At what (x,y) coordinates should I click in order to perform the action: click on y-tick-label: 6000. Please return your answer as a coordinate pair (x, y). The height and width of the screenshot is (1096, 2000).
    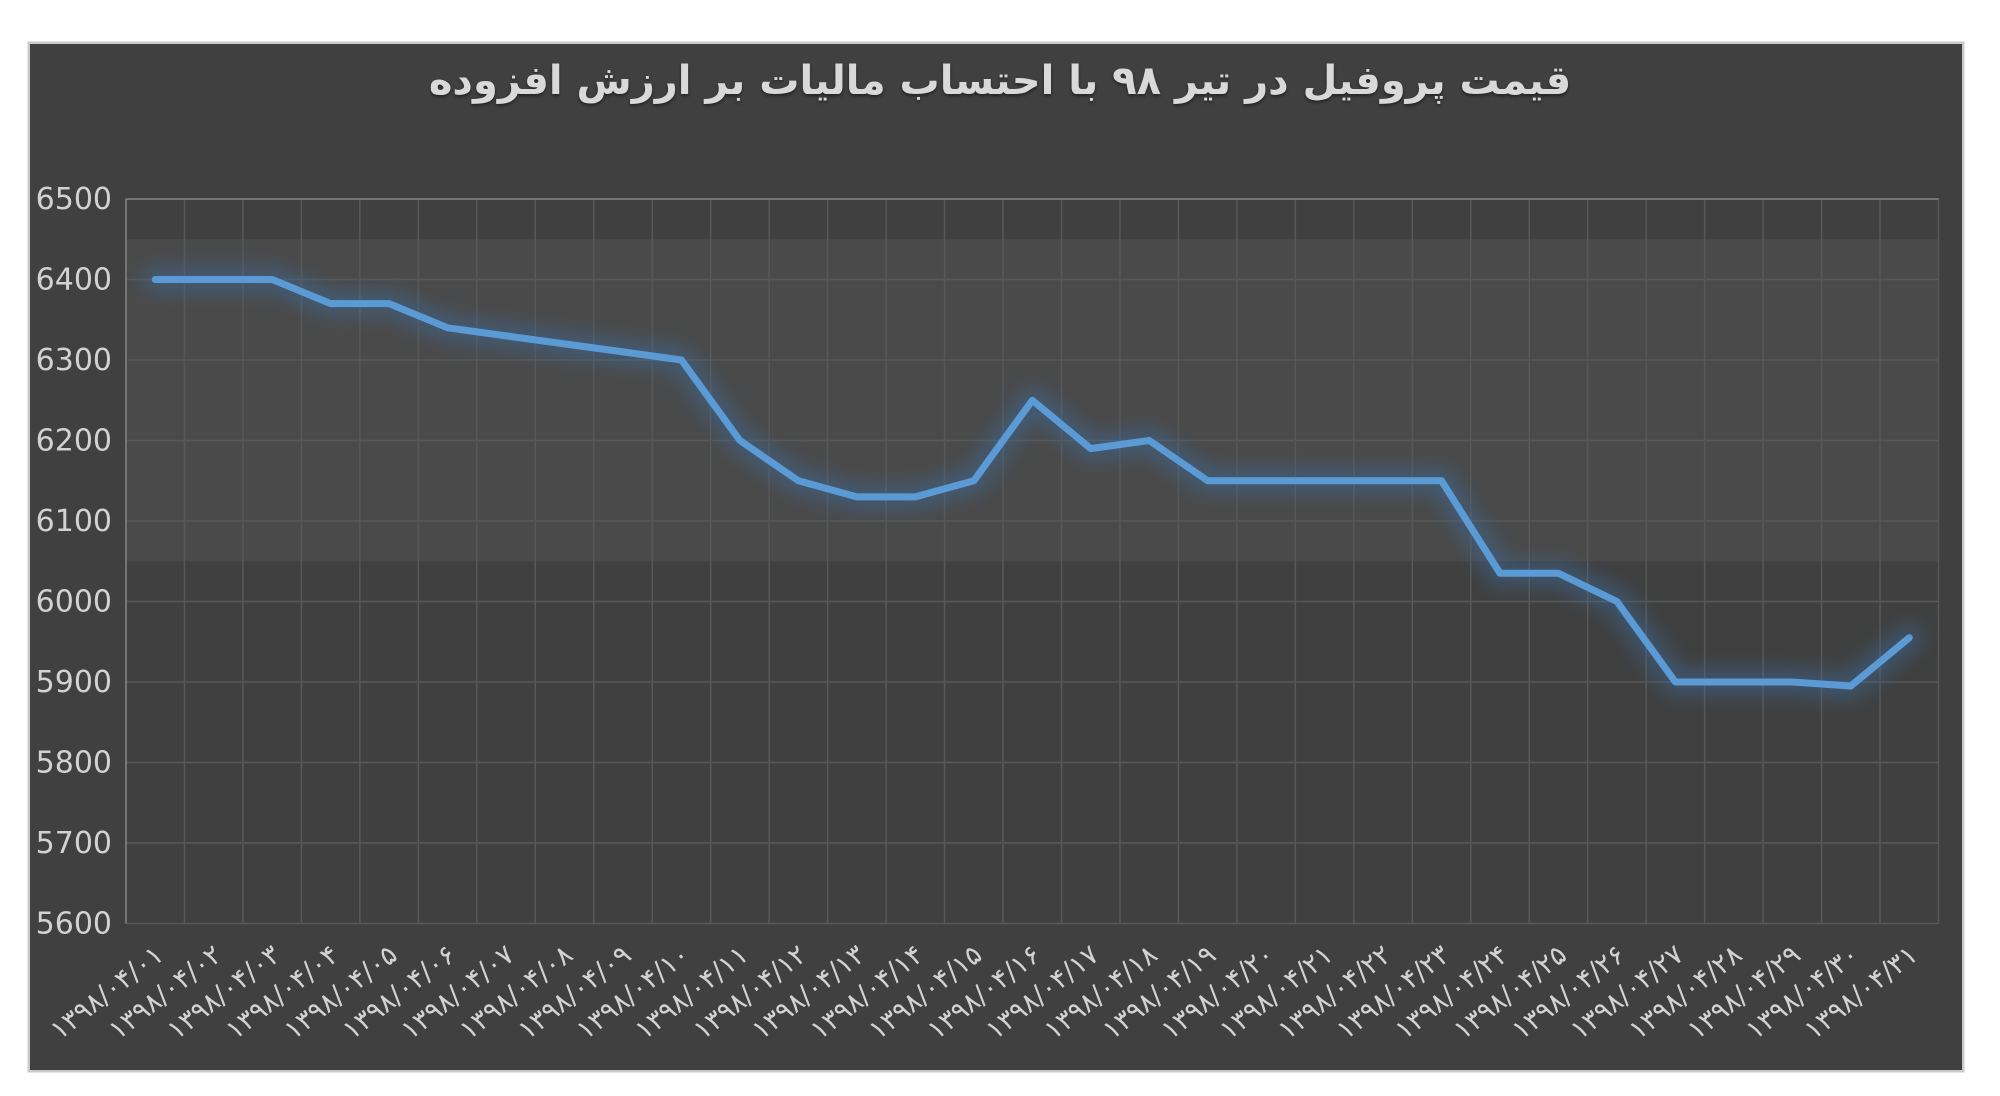
    Looking at the image, I should click on (74, 602).